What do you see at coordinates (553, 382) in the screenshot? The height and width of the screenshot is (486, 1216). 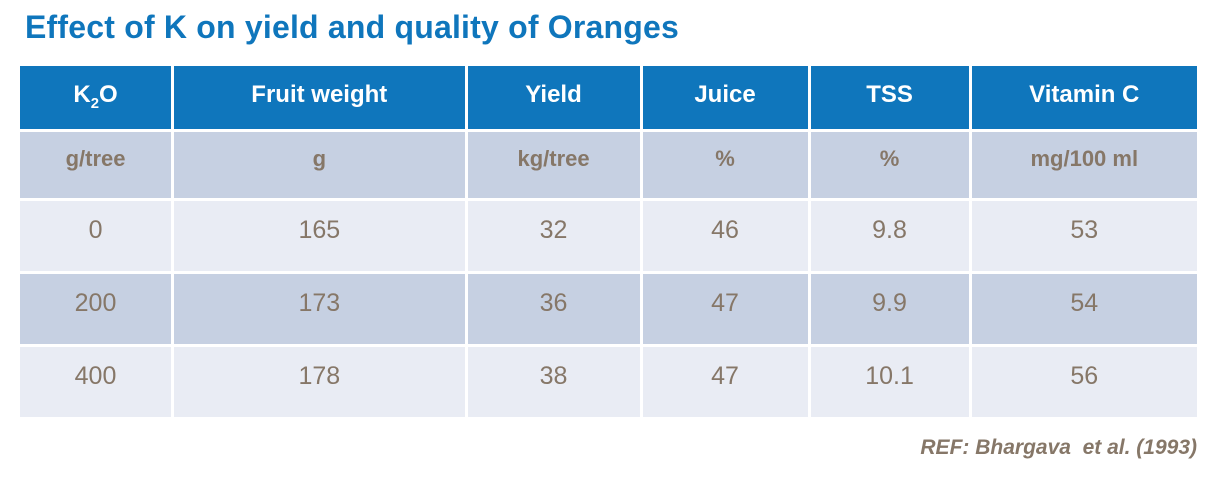 I see `table-cell: 38` at bounding box center [553, 382].